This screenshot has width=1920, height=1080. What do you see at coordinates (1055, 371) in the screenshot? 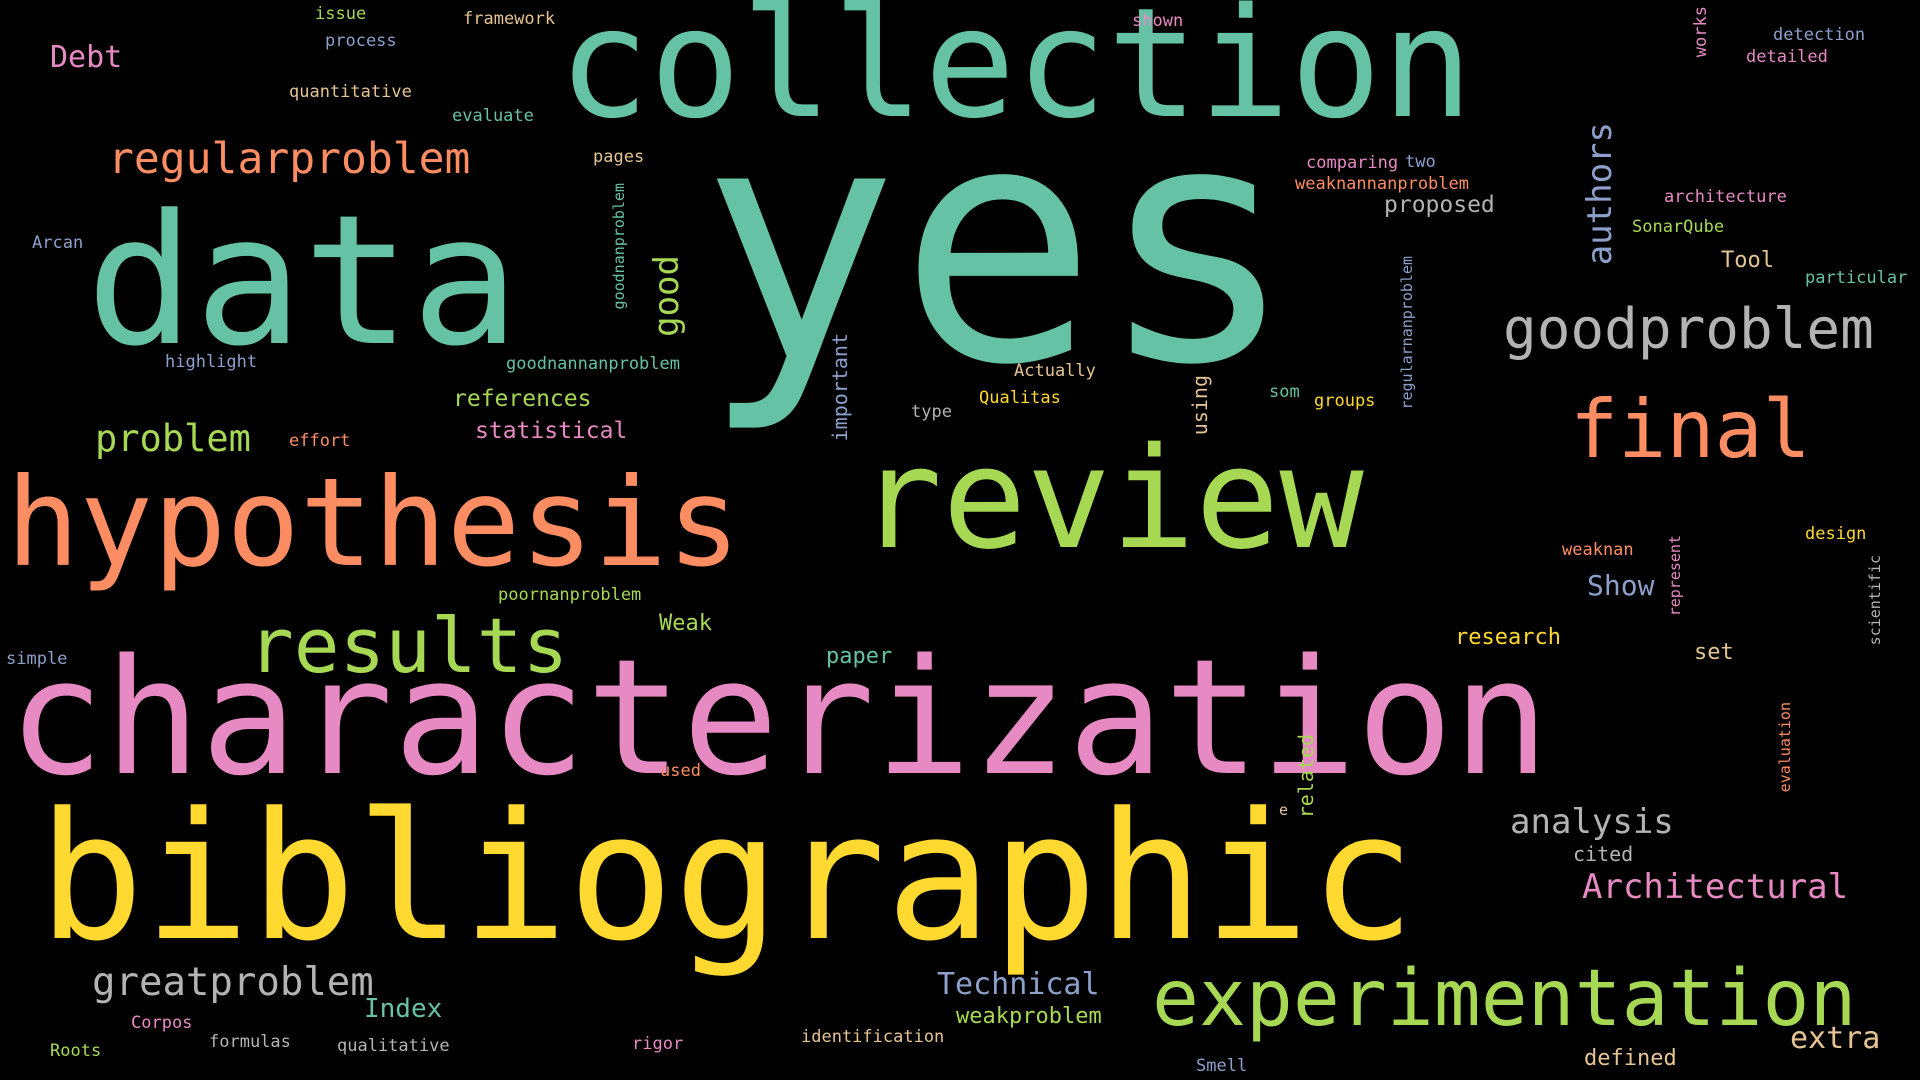
I see `word-Actually: Actually` at bounding box center [1055, 371].